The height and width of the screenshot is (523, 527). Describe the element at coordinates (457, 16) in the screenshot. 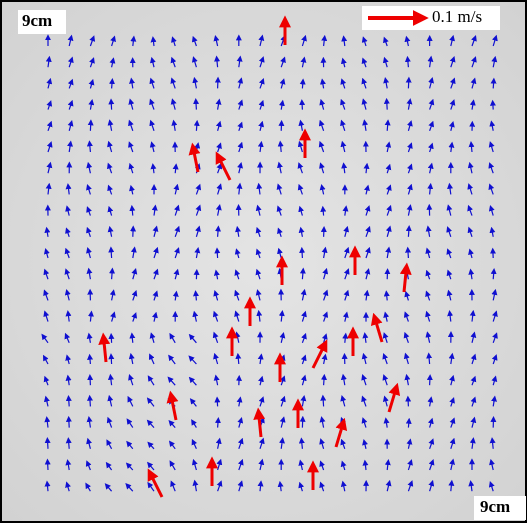

I see `scale-label: 0.1 m/s` at that location.